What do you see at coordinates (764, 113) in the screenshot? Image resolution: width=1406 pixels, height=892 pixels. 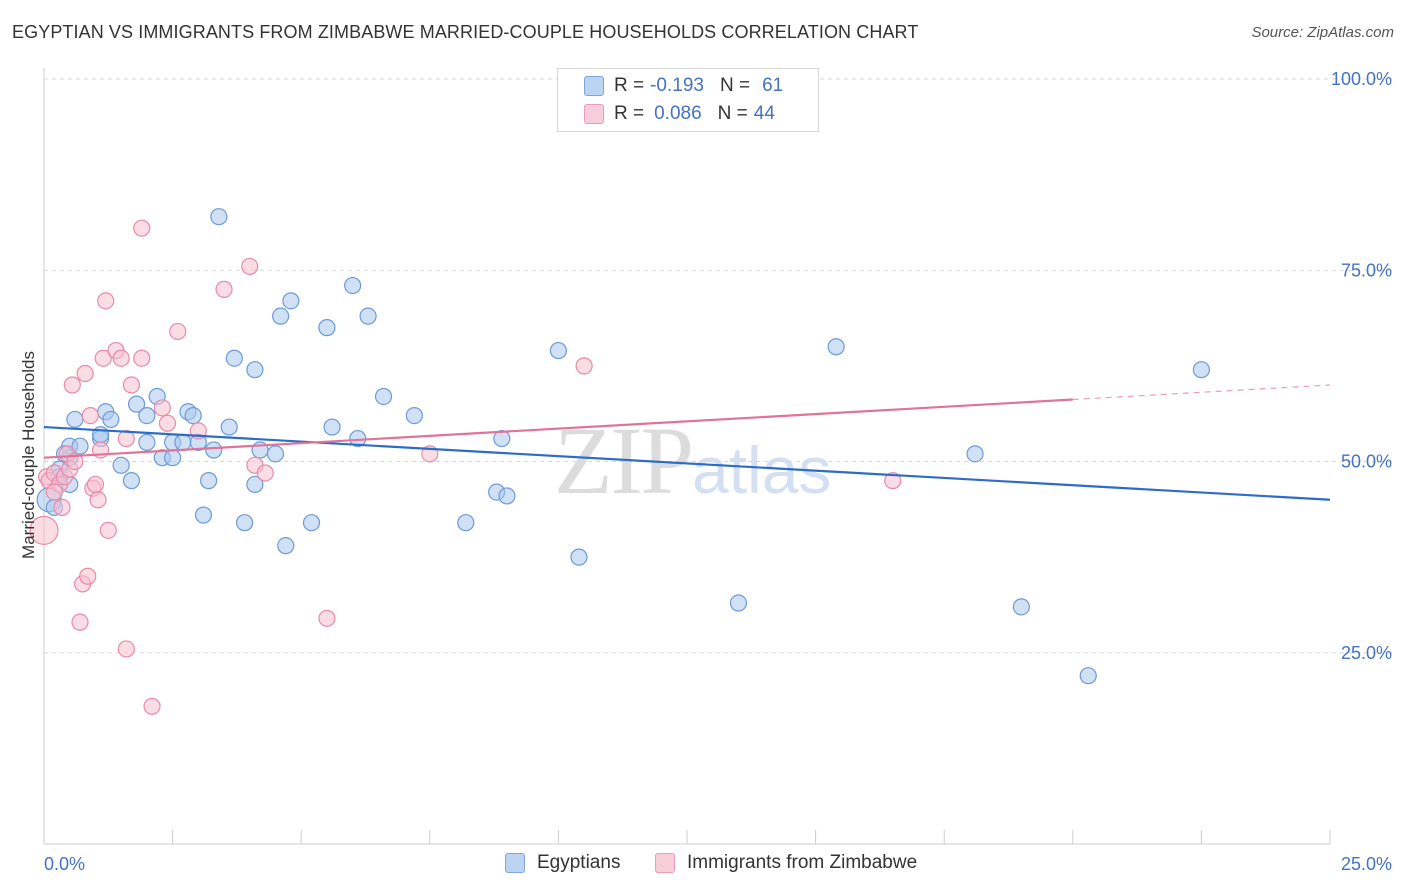 I see `n-value: 44` at bounding box center [764, 113].